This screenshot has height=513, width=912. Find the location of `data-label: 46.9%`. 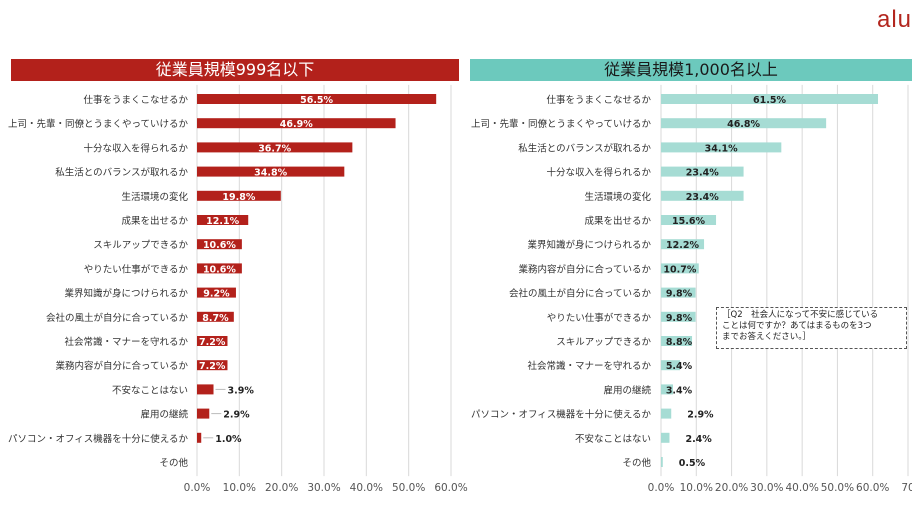

data-label: 46.9% is located at coordinates (296, 124).